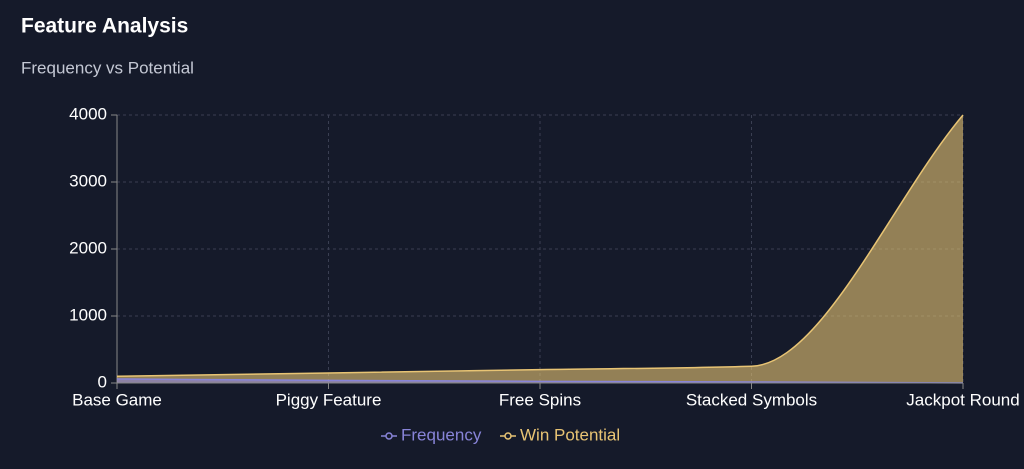 The height and width of the screenshot is (469, 1024). What do you see at coordinates (540, 399) in the screenshot?
I see `x-tick-label: Free Spins` at bounding box center [540, 399].